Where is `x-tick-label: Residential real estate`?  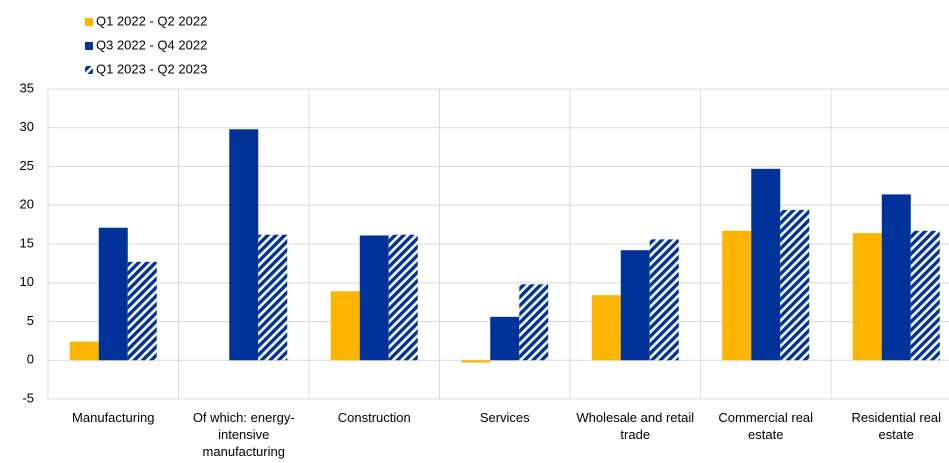
x-tick-label: Residential real estate is located at coordinates (896, 426).